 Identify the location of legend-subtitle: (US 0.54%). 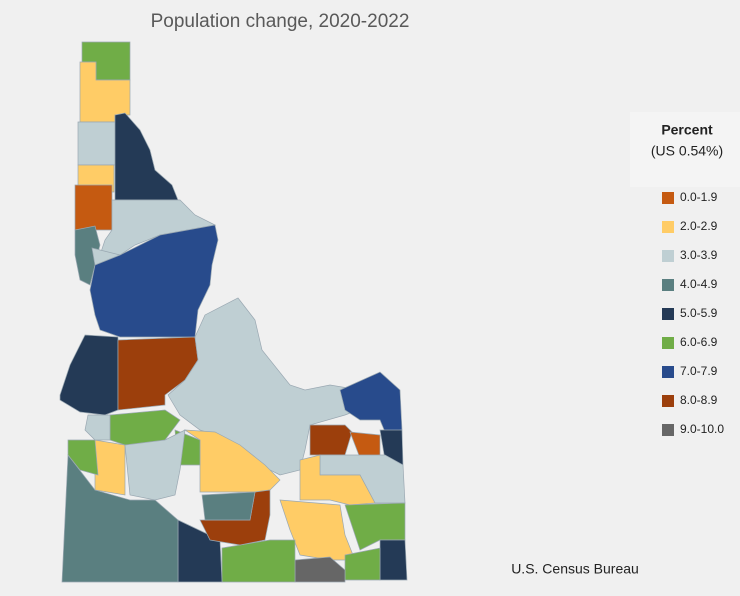
(687, 151).